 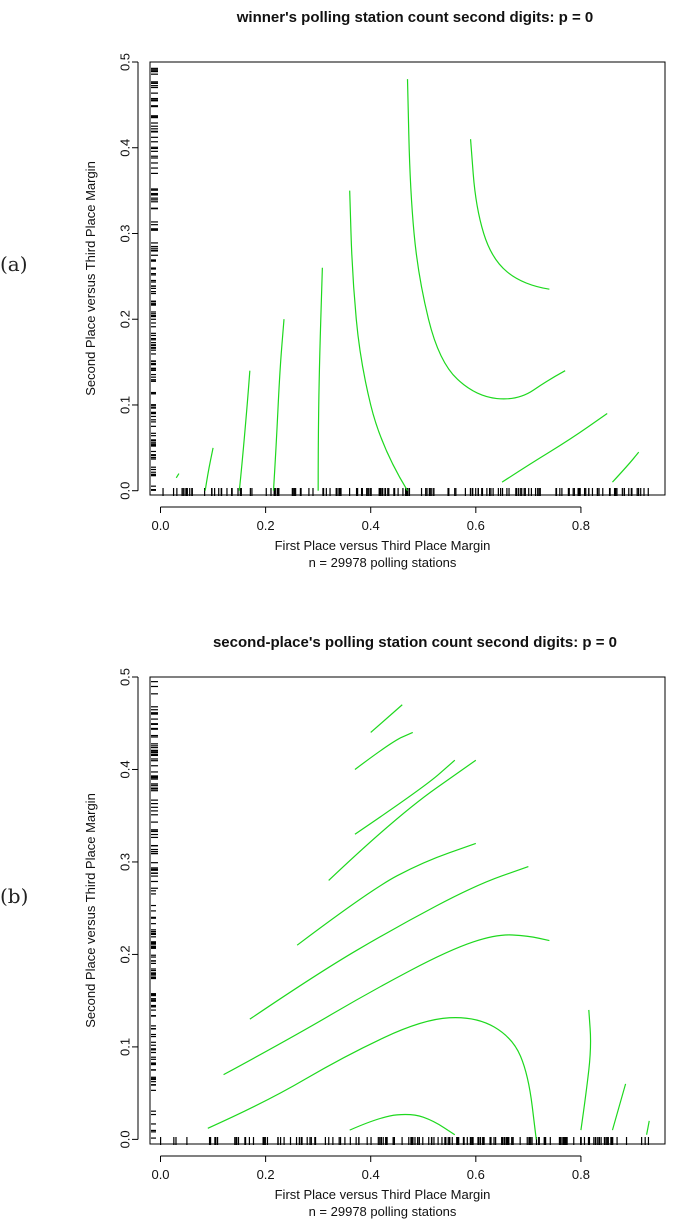 What do you see at coordinates (14, 896) in the screenshot?
I see `panel-label: (b)` at bounding box center [14, 896].